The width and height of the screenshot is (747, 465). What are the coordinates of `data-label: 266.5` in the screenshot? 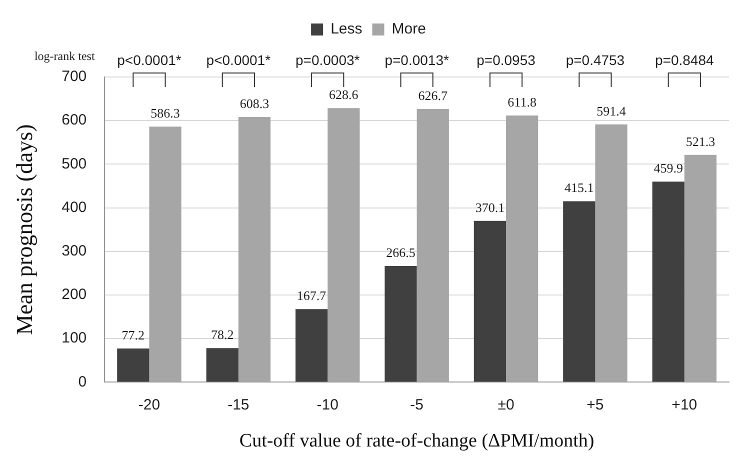 It's located at (401, 252).